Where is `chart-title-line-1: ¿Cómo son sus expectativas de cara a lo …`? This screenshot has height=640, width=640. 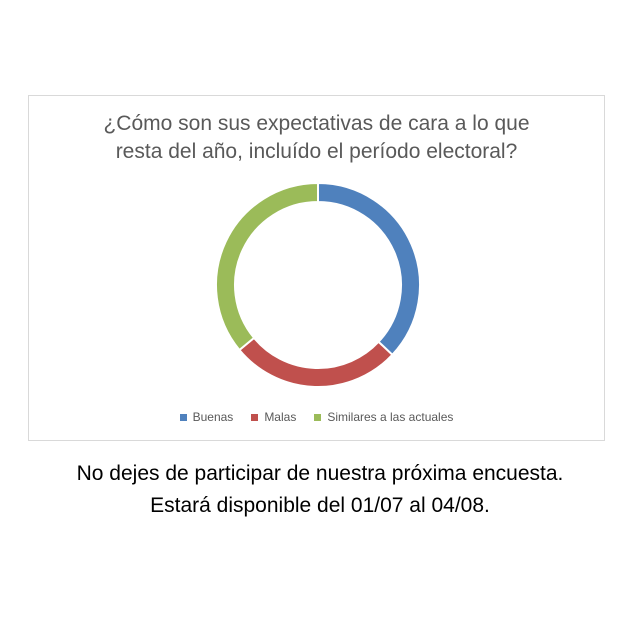 chart-title-line-1: ¿Cómo son sus expectativas de cara a lo … is located at coordinates (316, 123).